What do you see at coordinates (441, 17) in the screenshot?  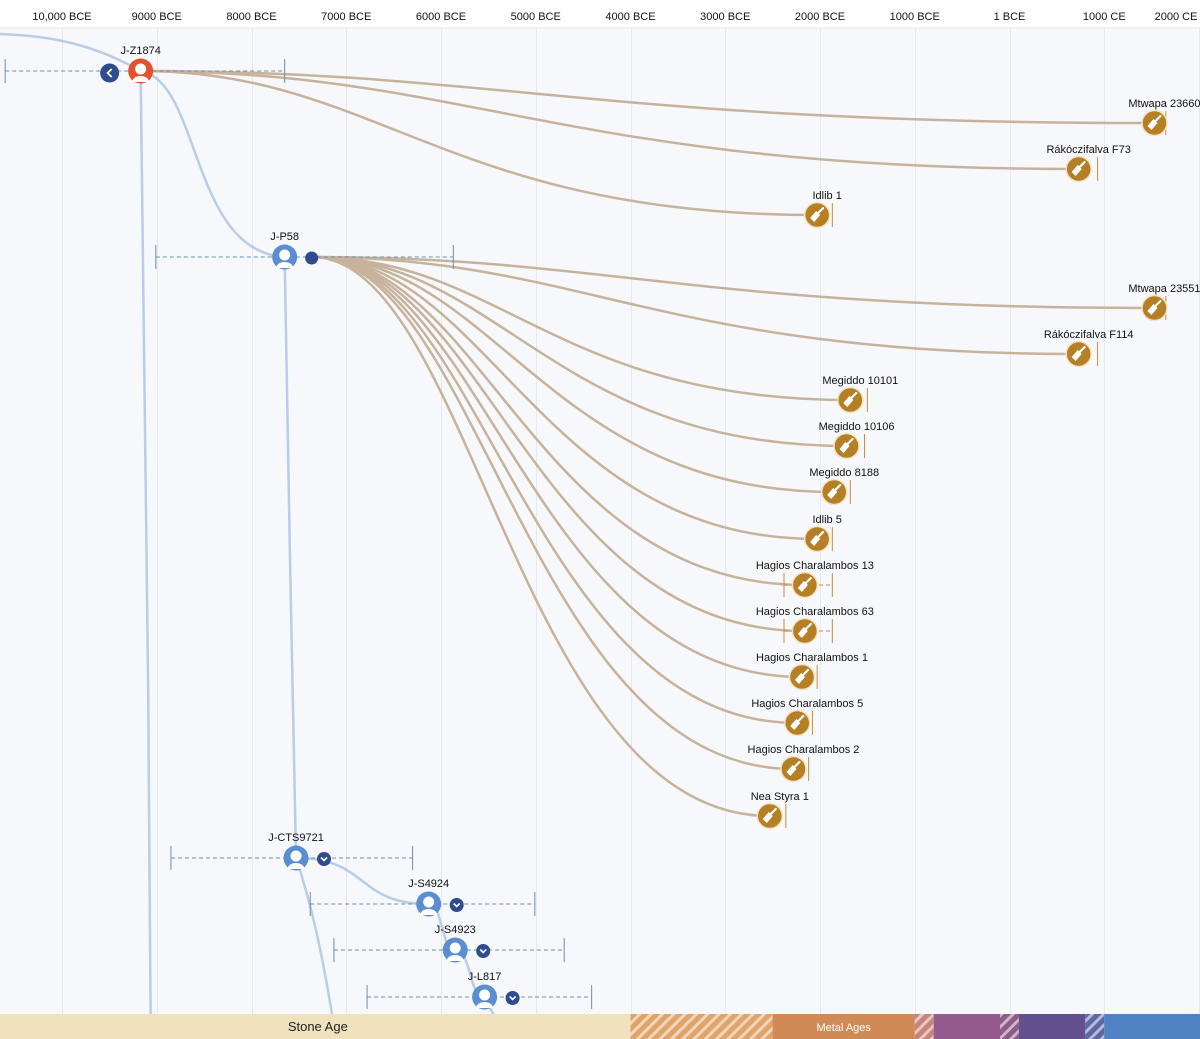 I see `axis-tick-label: 6000 BCE` at bounding box center [441, 17].